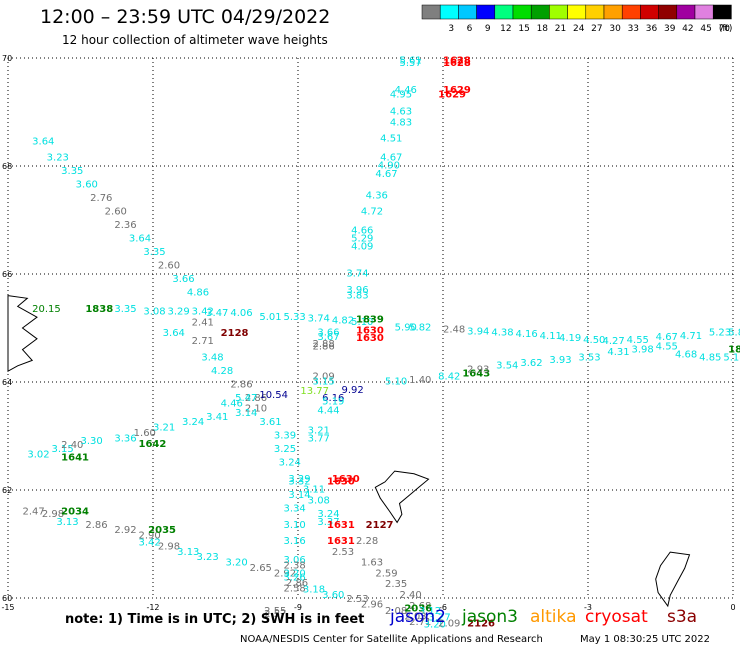 Image resolution: width=740 pixels, height=650 pixels. What do you see at coordinates (457, 60) in the screenshot?
I see `wave-height-label: 1628` at bounding box center [457, 60].